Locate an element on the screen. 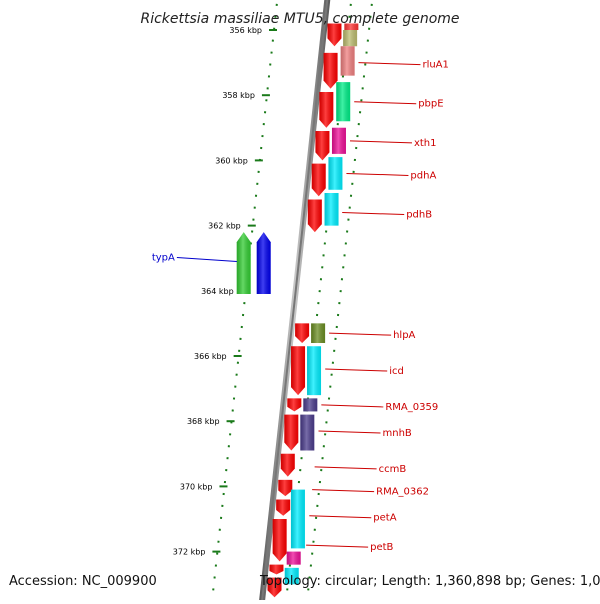  gene-label-xth1: xth1 is located at coordinates (425, 143).